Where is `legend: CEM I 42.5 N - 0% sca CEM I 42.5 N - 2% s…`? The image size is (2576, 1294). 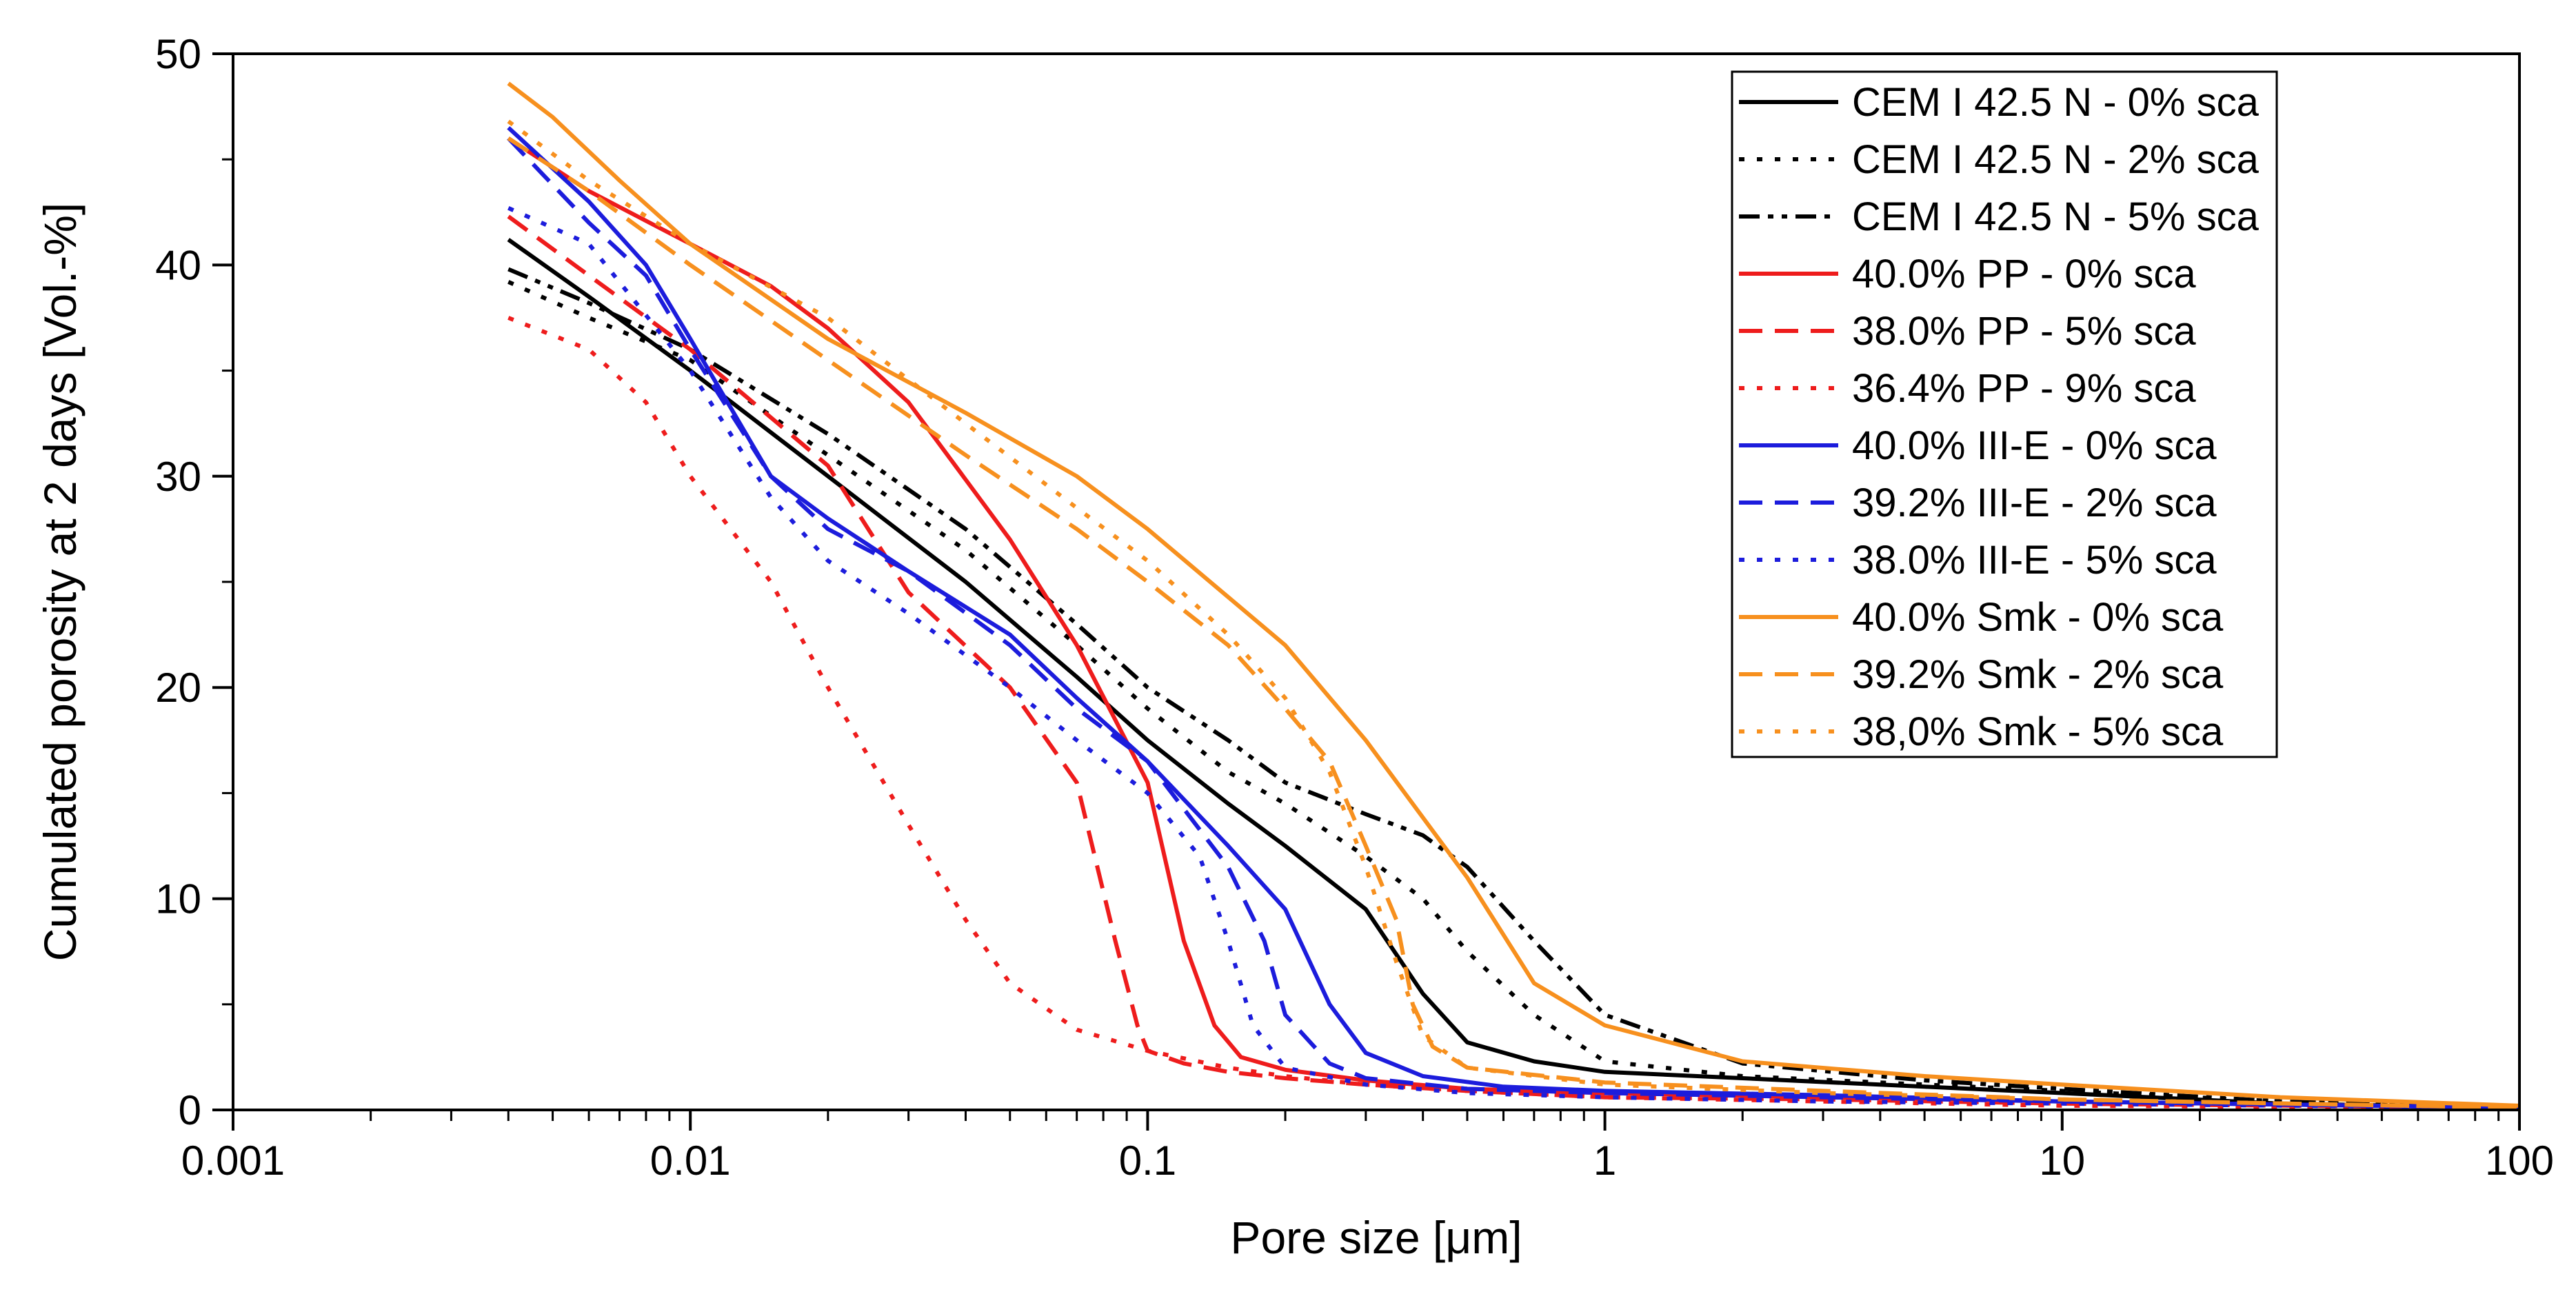 legend: CEM I 42.5 N - 0% sca CEM I 42.5 N - 2% s… is located at coordinates (2004, 414).